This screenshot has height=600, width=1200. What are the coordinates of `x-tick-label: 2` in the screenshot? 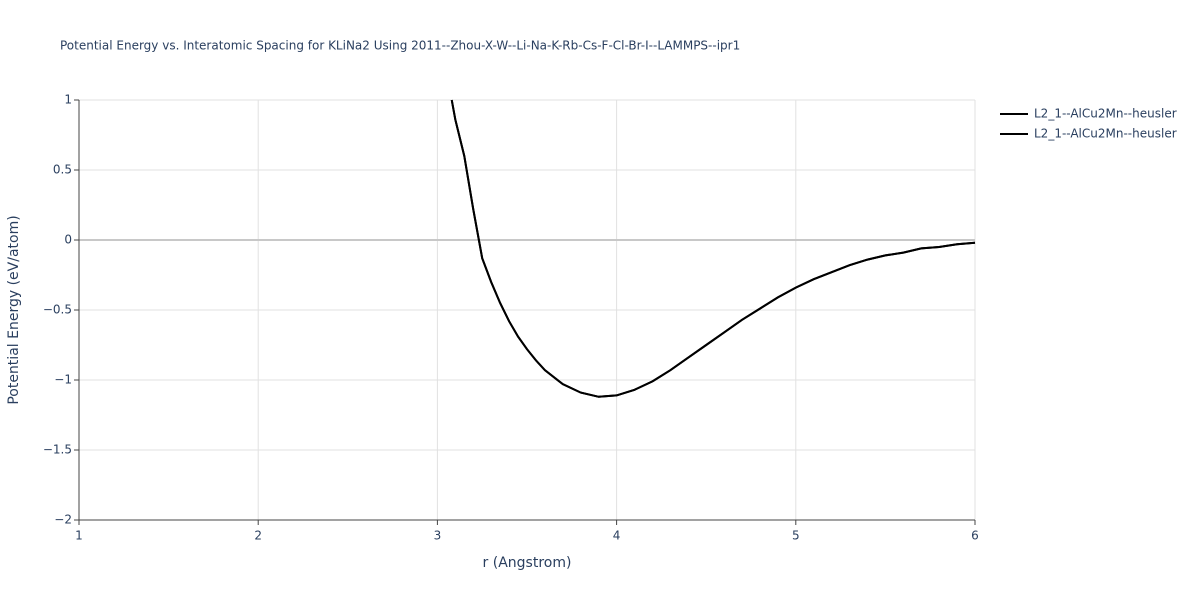 It's located at (258, 536).